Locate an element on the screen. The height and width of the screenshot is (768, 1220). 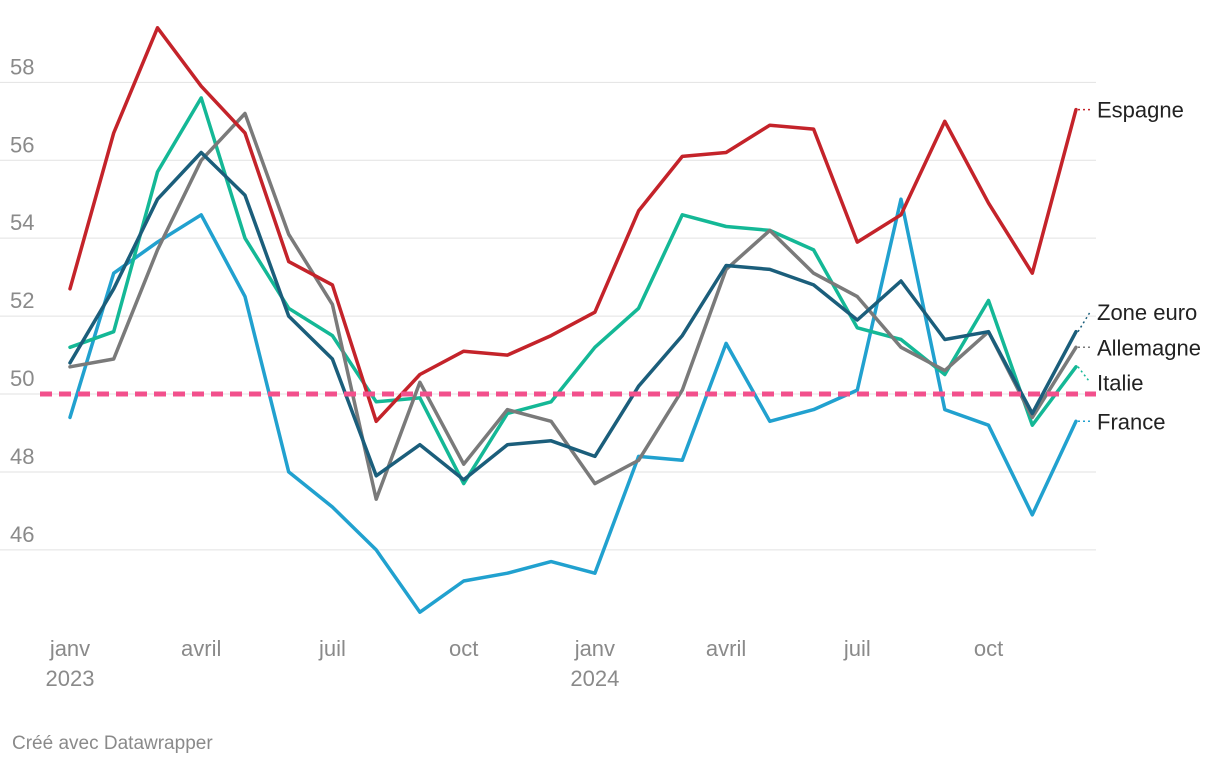
y-tick-label: 54 is located at coordinates (22, 222).